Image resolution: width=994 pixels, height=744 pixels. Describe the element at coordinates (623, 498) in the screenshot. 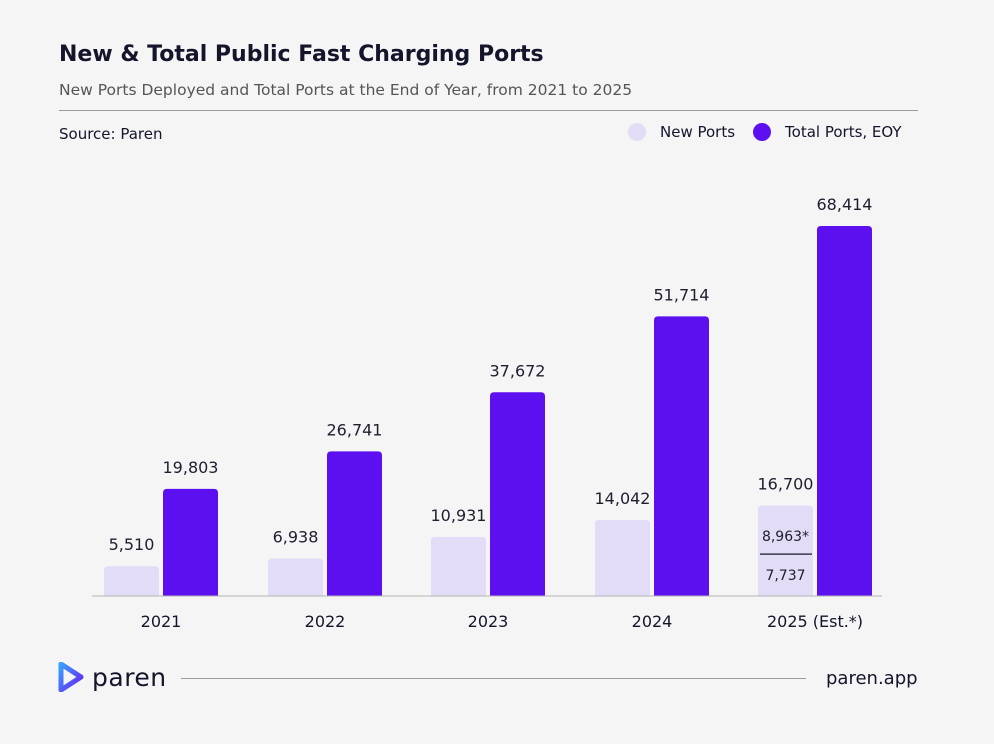

I see `data-label-new-ports-2024: 14,042` at that location.